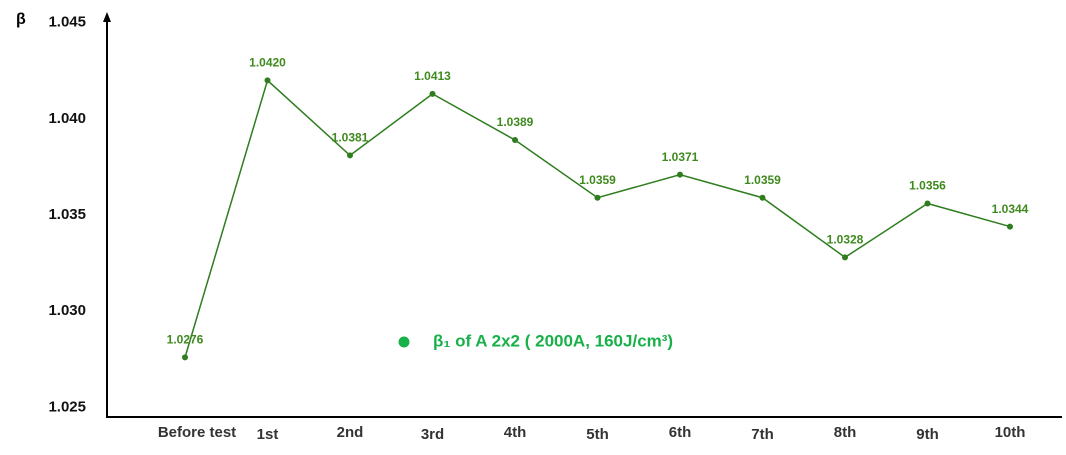 This screenshot has width=1066, height=455. What do you see at coordinates (515, 122) in the screenshot?
I see `data-label: 1.0389` at bounding box center [515, 122].